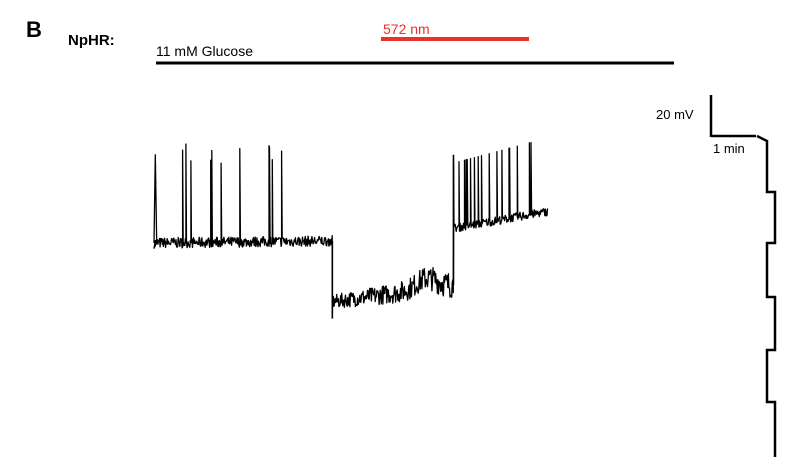 This screenshot has height=457, width=795. Describe the element at coordinates (91, 40) in the screenshot. I see `construct-label: NpHR:` at that location.